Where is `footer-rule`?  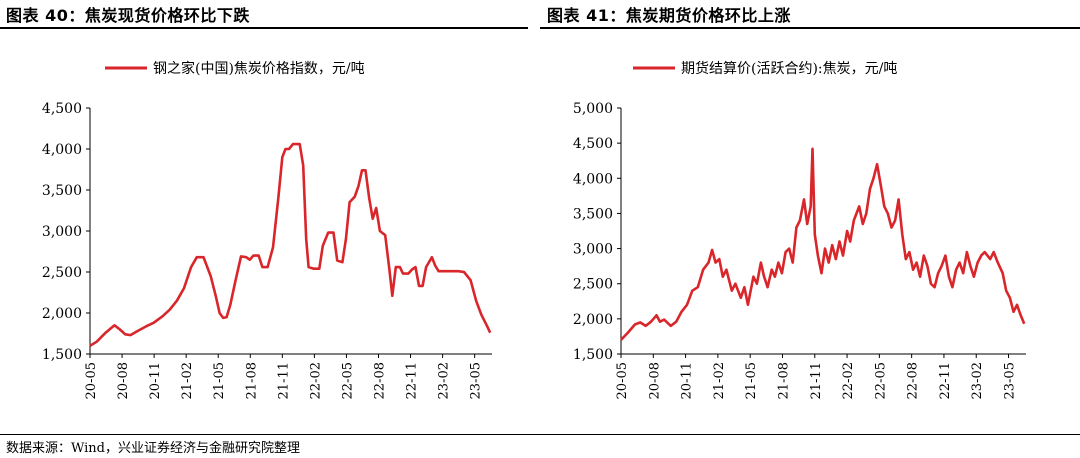
footer-rule is located at coordinates (540, 434).